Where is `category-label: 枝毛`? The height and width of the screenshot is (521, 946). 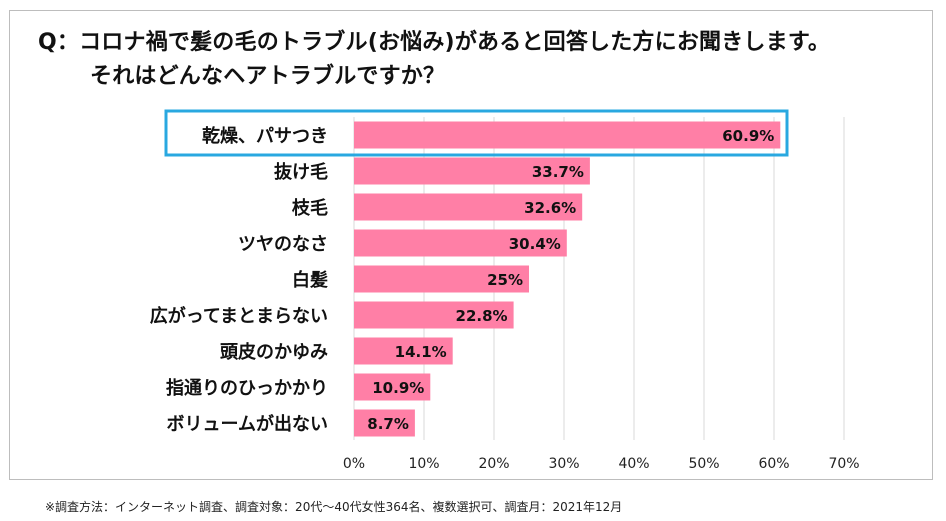 category-label: 枝毛 is located at coordinates (309, 208).